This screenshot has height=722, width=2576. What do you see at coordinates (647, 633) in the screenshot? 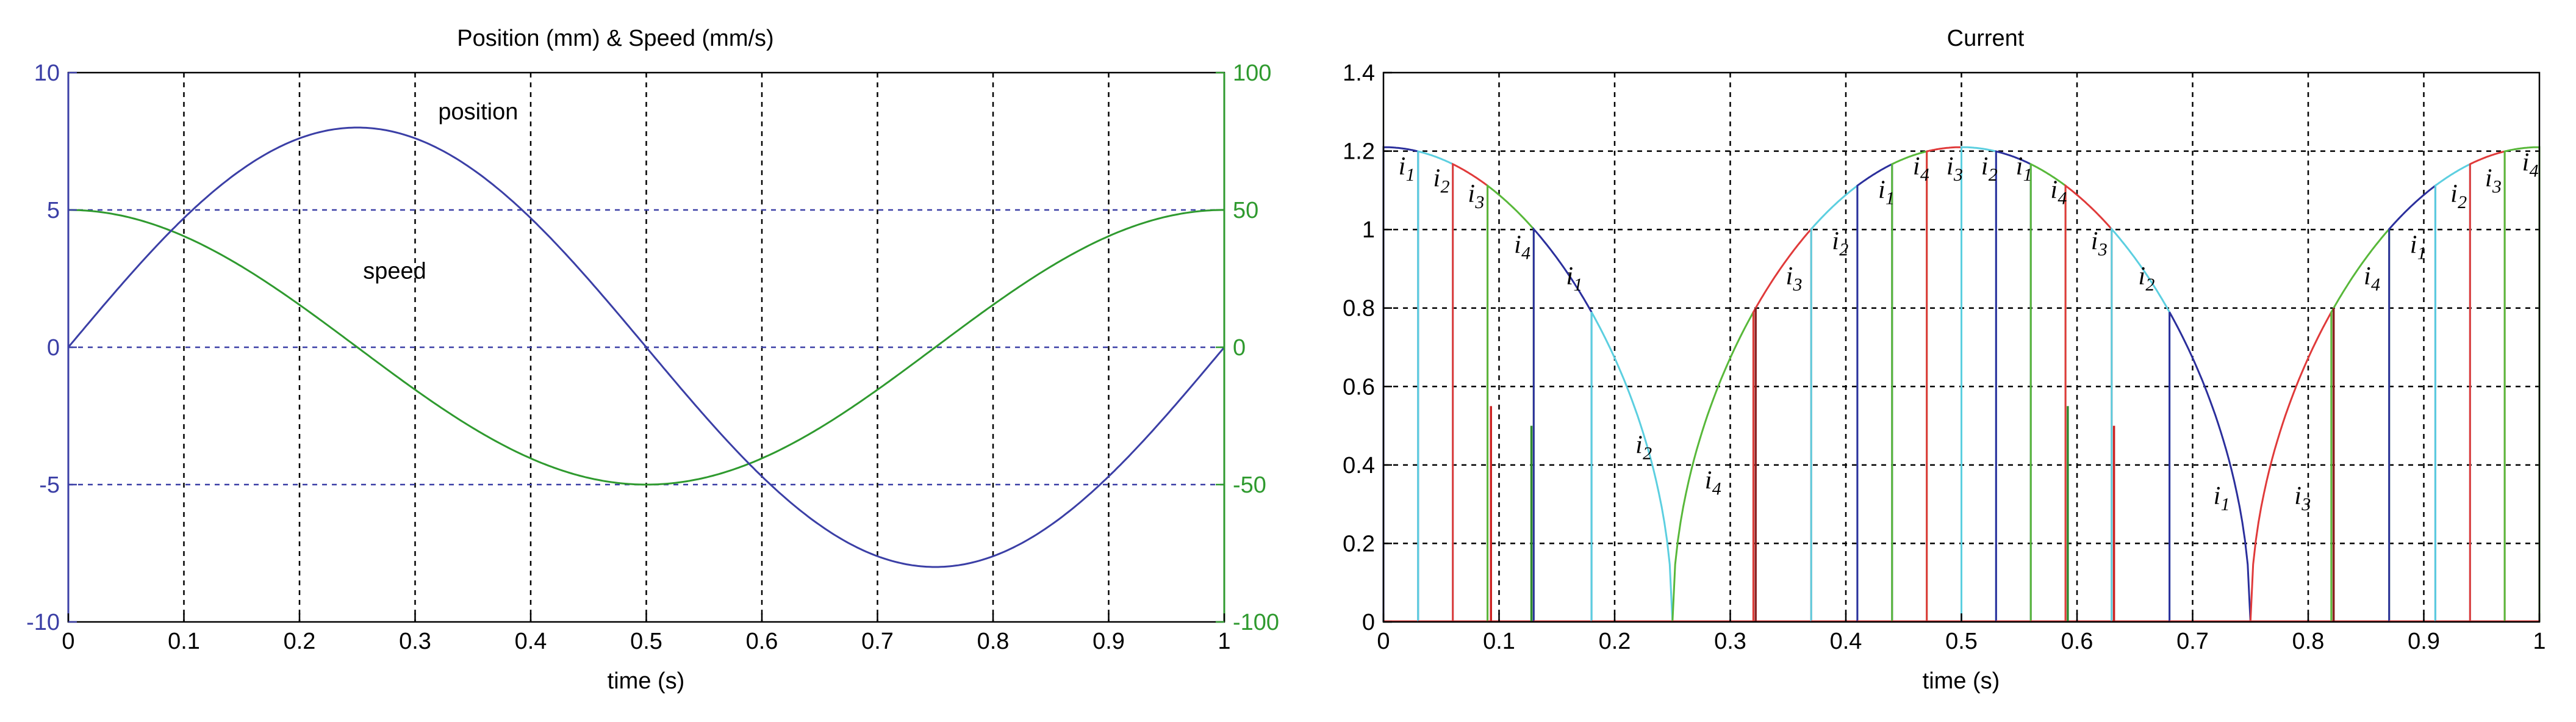
I see `left-x-ticks: 0 0.1 0.2 0.3 0.4 0.5 0.6 0.7 0.8 0.9 1` at bounding box center [647, 633].